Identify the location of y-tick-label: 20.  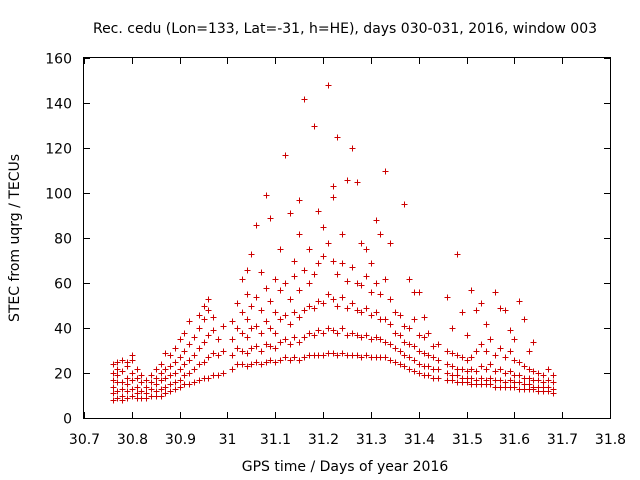
(63, 375).